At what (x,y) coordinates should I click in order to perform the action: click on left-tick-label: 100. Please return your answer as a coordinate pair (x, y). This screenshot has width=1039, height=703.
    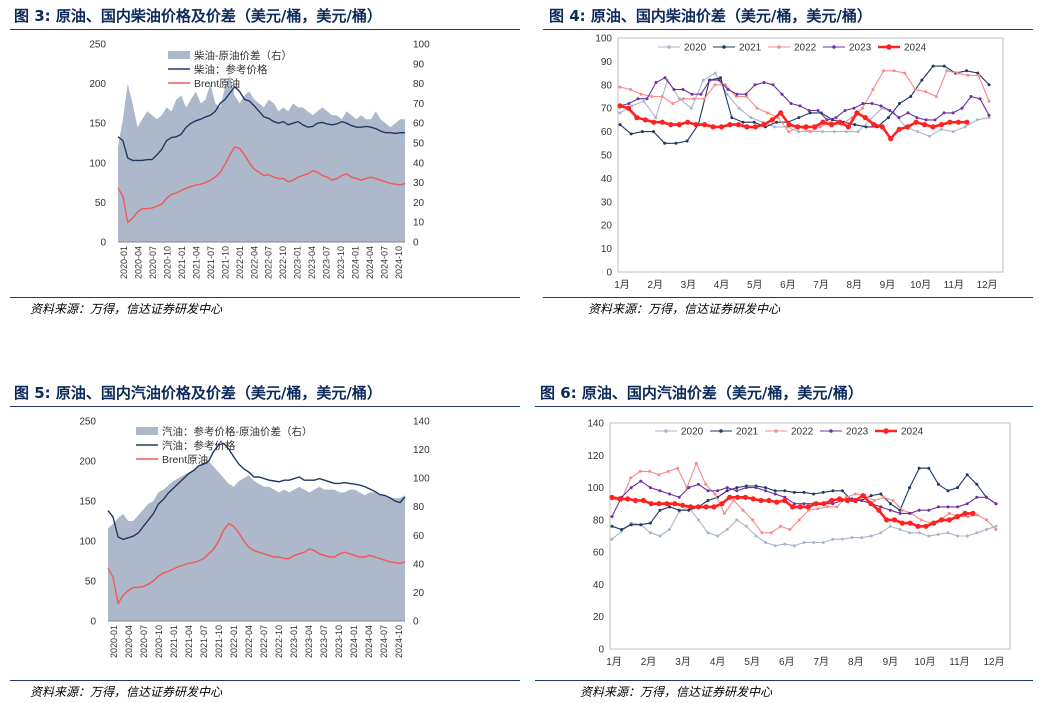
    Looking at the image, I should click on (87, 542).